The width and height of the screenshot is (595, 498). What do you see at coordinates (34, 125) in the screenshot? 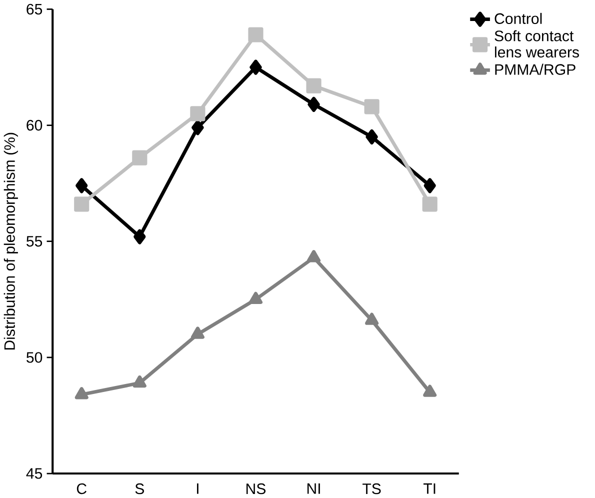
I see `y-tick-label: 60` at bounding box center [34, 125].